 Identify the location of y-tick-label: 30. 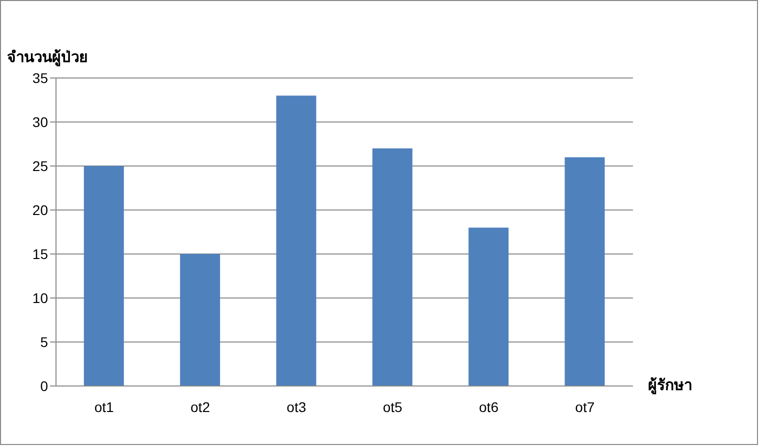
(40, 122).